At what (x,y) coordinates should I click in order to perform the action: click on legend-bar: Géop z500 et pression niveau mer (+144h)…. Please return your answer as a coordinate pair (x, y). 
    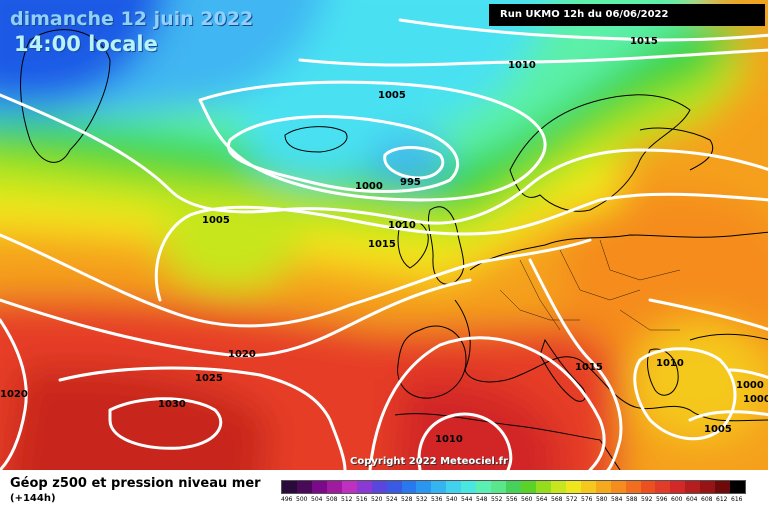
    Looking at the image, I should click on (384, 491).